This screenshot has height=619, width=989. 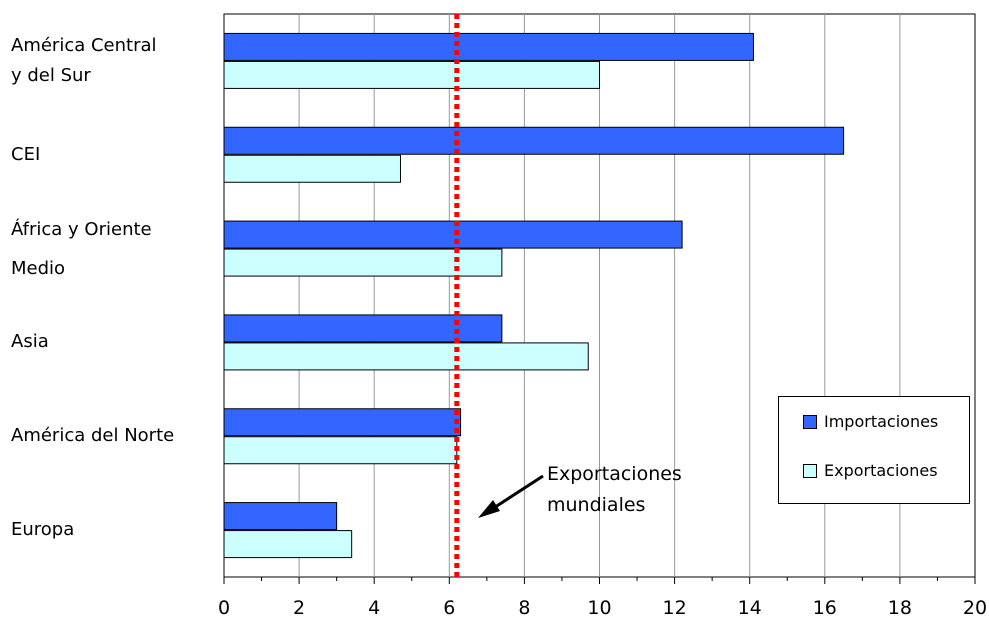 I want to click on category-label: CEI, so click(x=25, y=155).